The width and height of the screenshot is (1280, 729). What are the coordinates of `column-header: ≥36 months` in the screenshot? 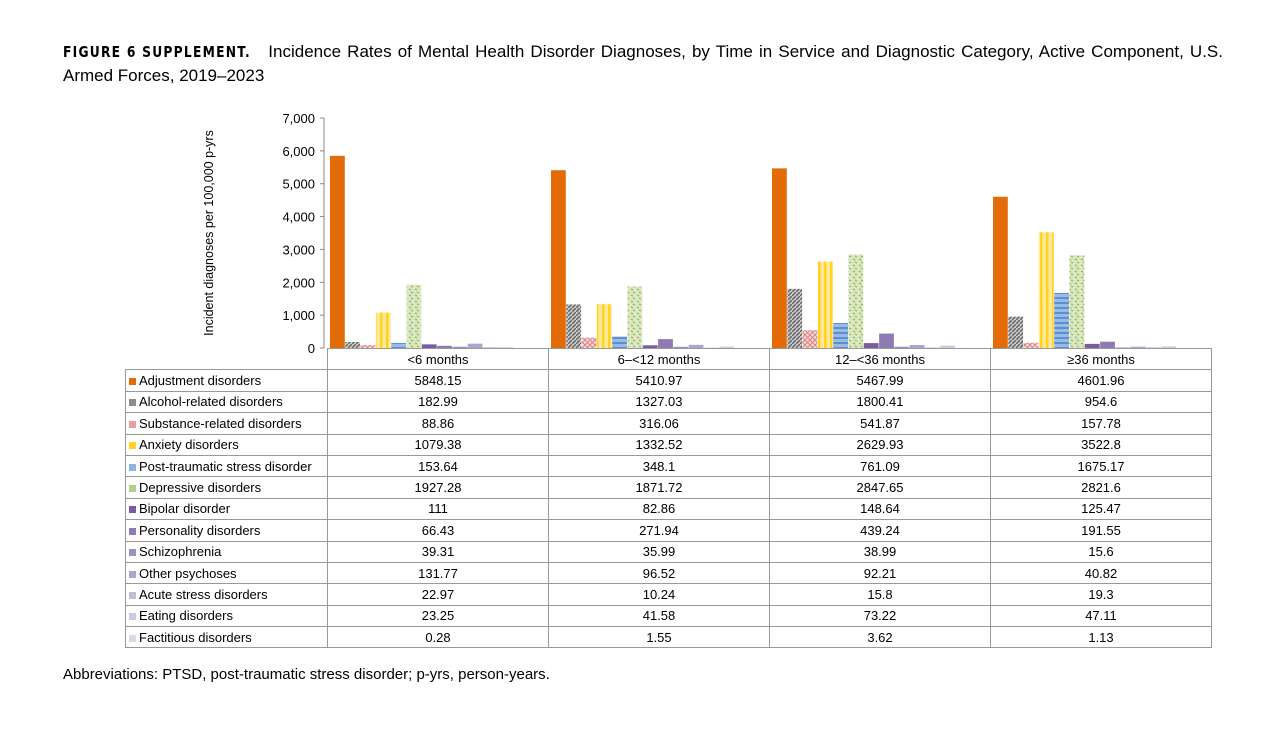 It's located at (1101, 359).